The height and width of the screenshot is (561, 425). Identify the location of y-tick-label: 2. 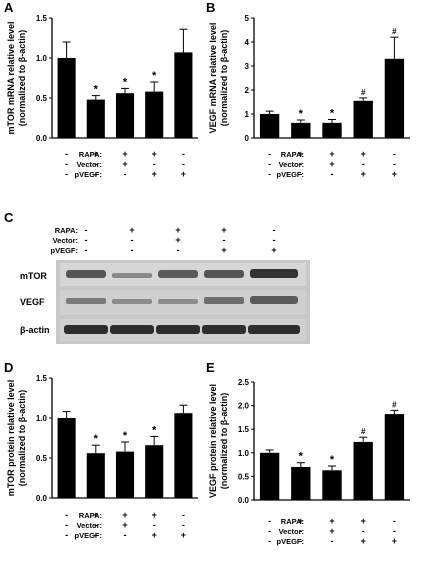
(247, 90).